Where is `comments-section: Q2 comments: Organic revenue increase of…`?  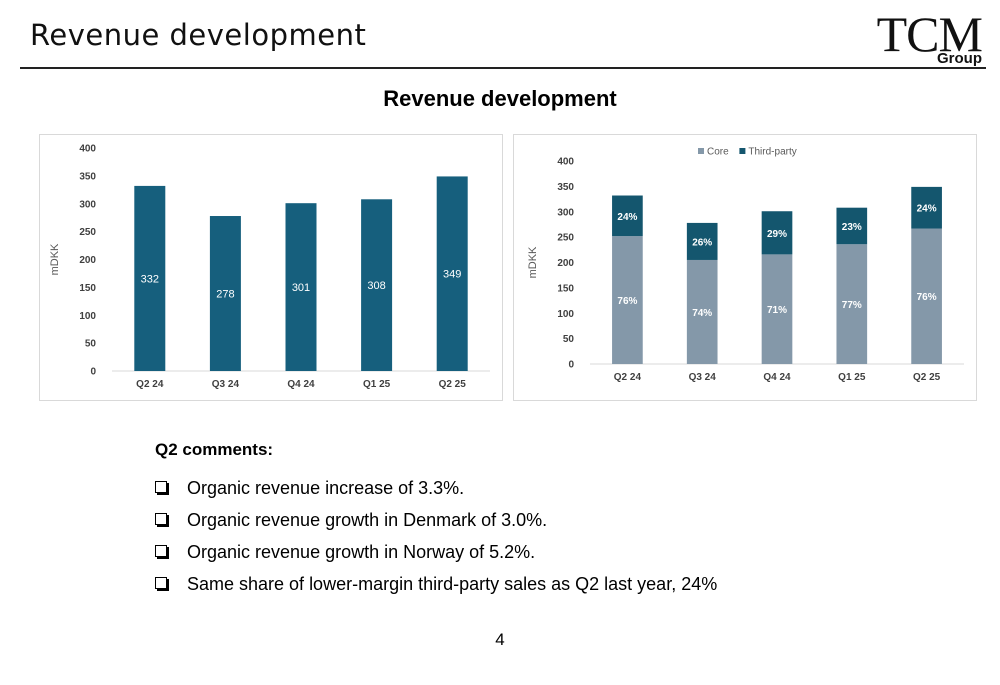
comments-section: Q2 comments: Organic revenue increase of… is located at coordinates (436, 520).